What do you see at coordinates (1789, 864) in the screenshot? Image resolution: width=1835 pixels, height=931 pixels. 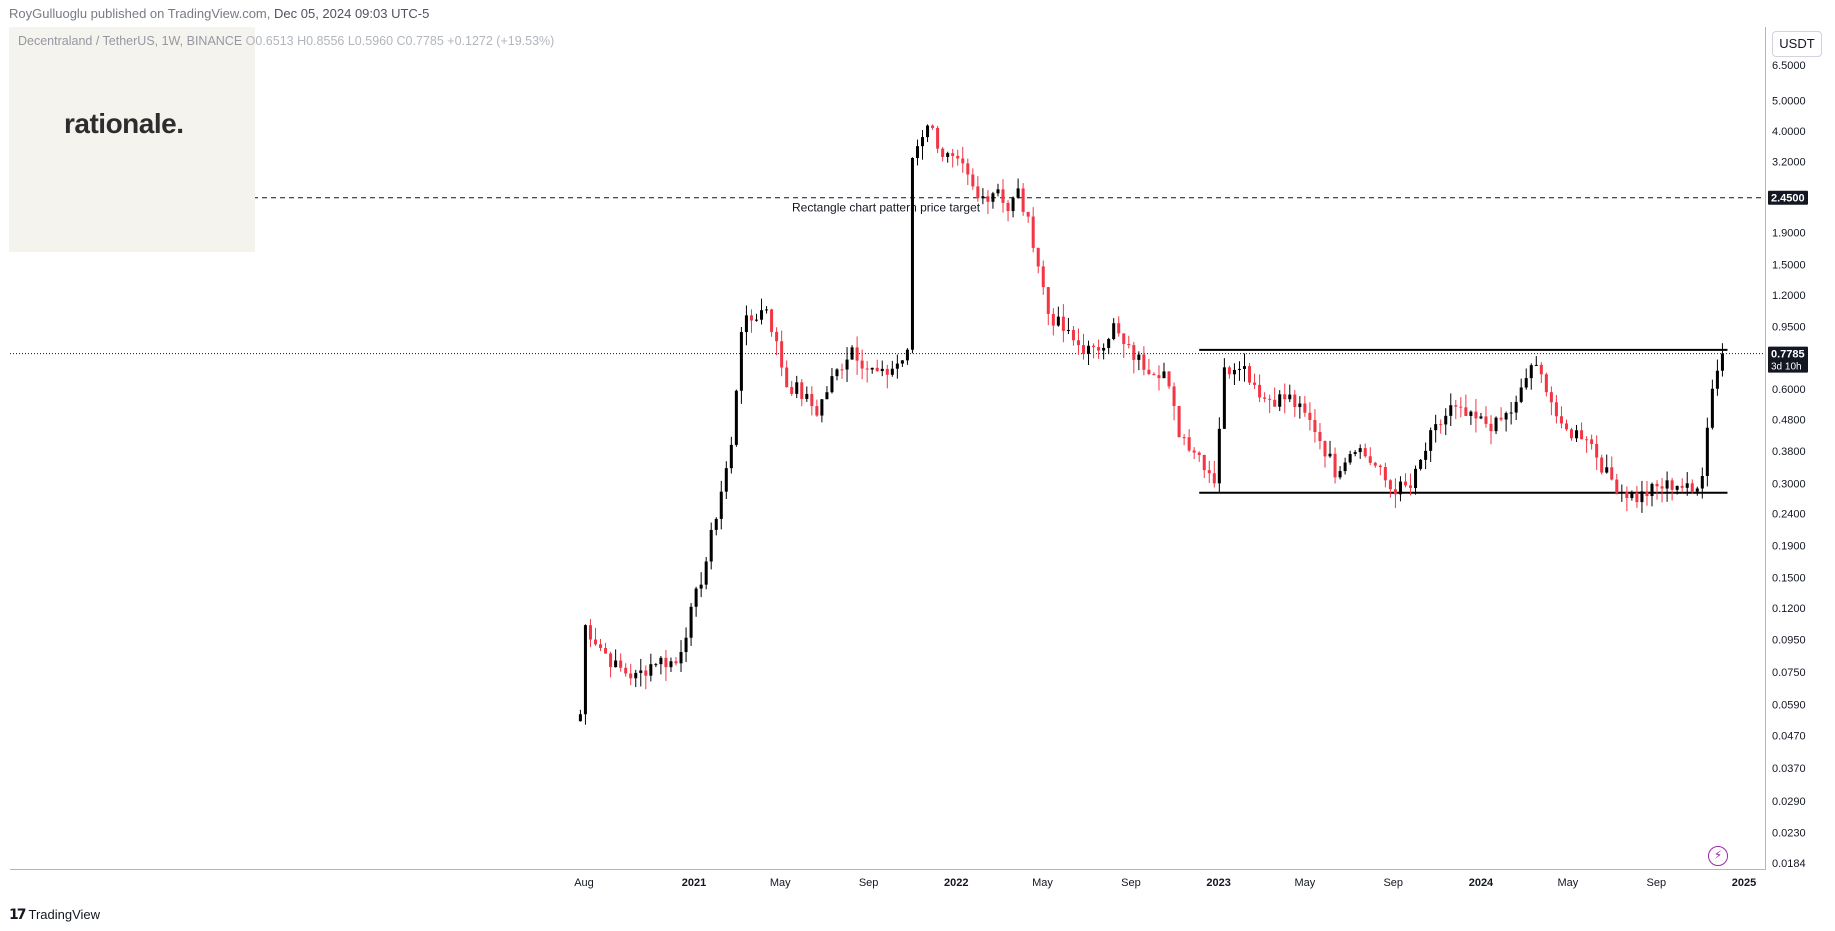 I see `y-tick-label: 0.0184` at bounding box center [1789, 864].